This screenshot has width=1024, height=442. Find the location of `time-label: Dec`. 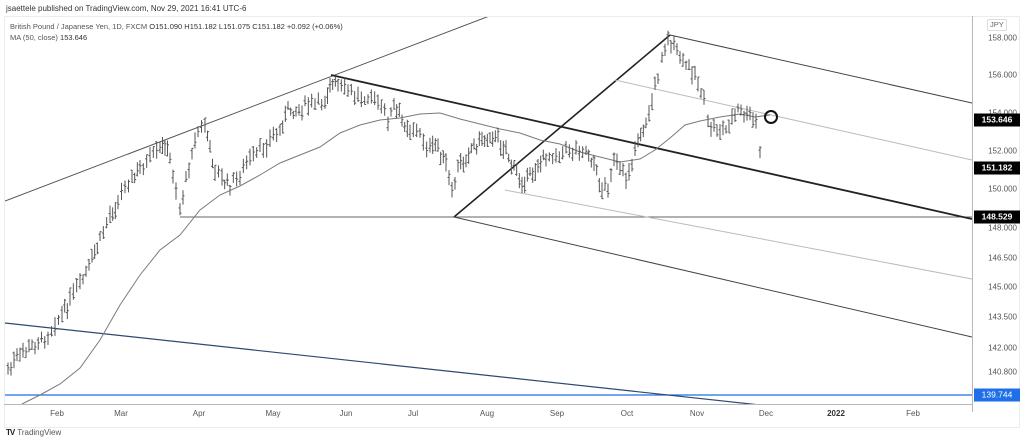

time-label: Dec is located at coordinates (766, 413).